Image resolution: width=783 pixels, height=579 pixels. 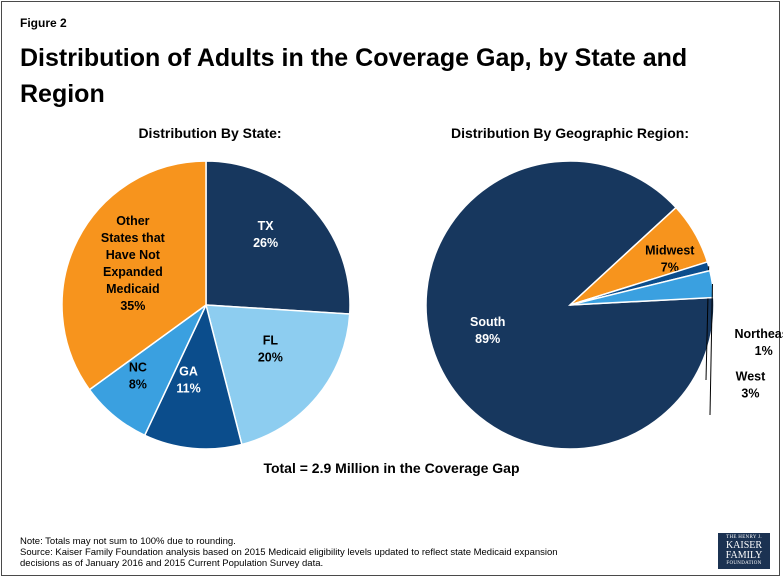 What do you see at coordinates (751, 384) in the screenshot?
I see `slice-label-west: West 3%` at bounding box center [751, 384].